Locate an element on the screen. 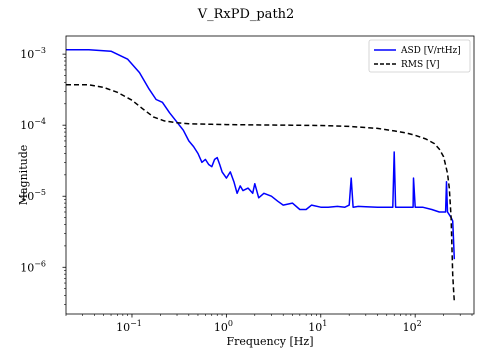 Image resolution: width=486 pixels, height=358 pixels. y-tick-label: 10⁻⁶ is located at coordinates (33, 266).